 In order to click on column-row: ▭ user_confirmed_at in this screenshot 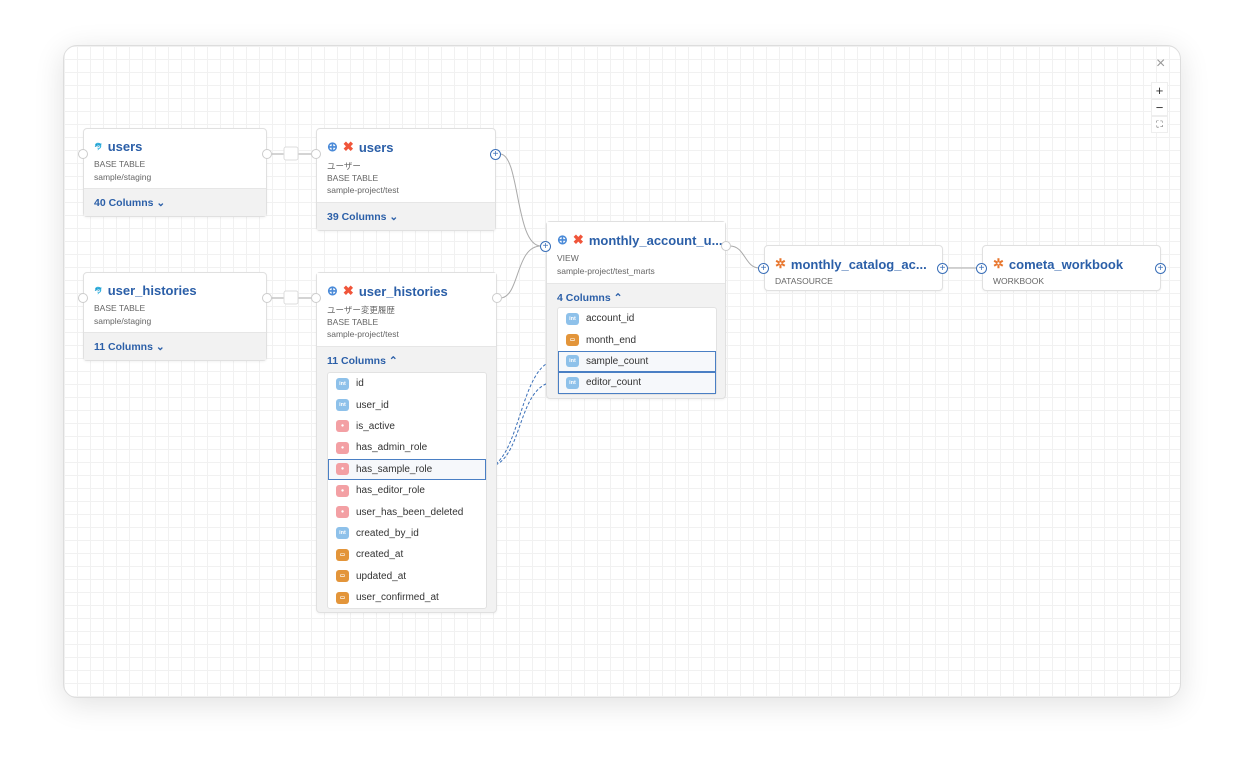, I will do `click(407, 597)`.